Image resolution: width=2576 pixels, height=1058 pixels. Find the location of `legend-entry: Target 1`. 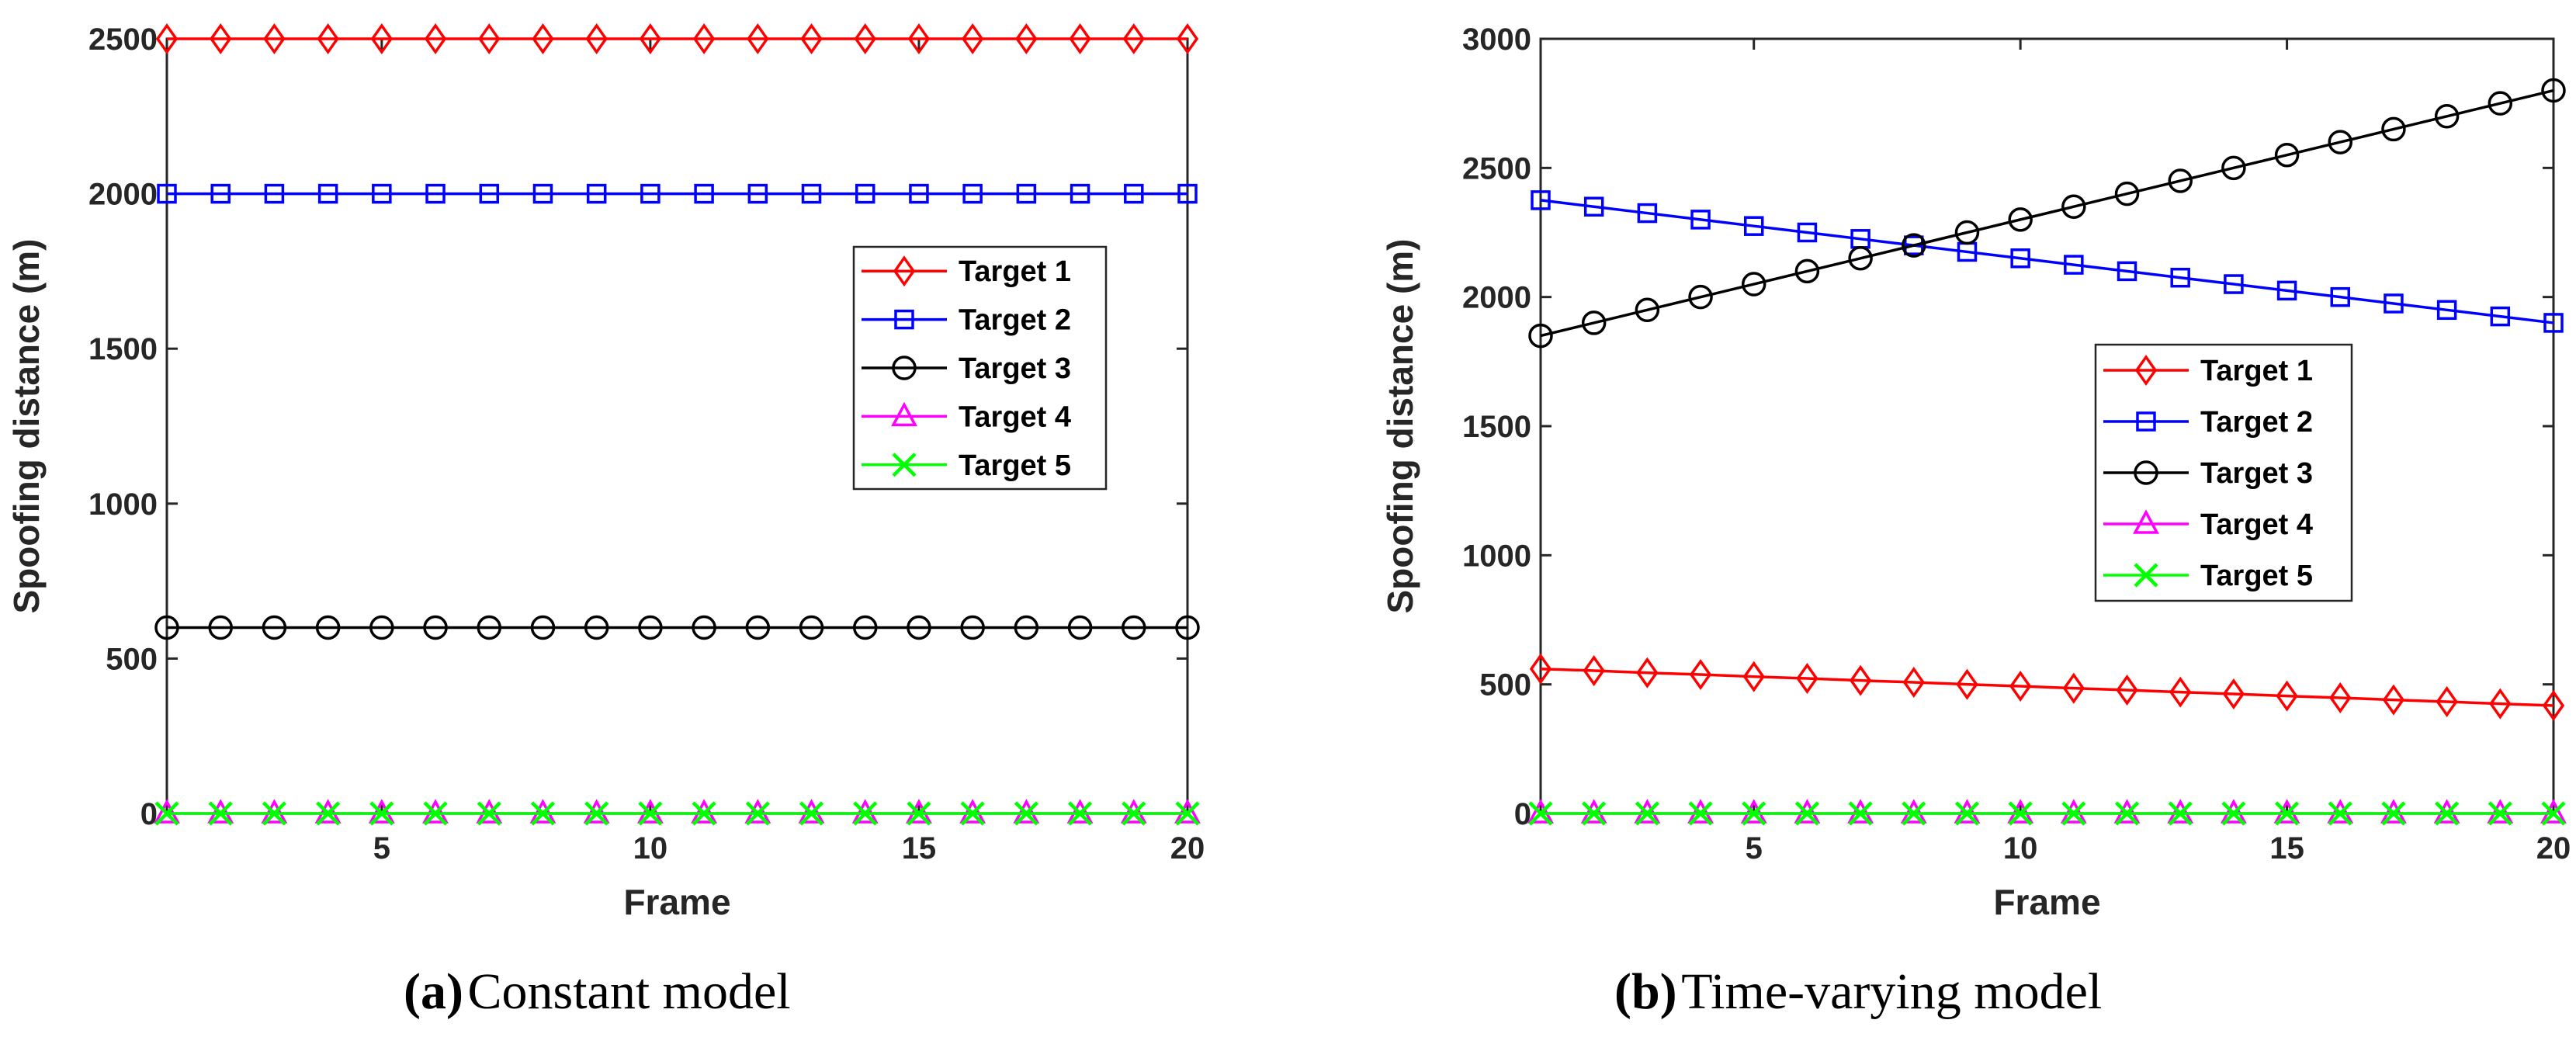

legend-entry: Target 1 is located at coordinates (966, 271).